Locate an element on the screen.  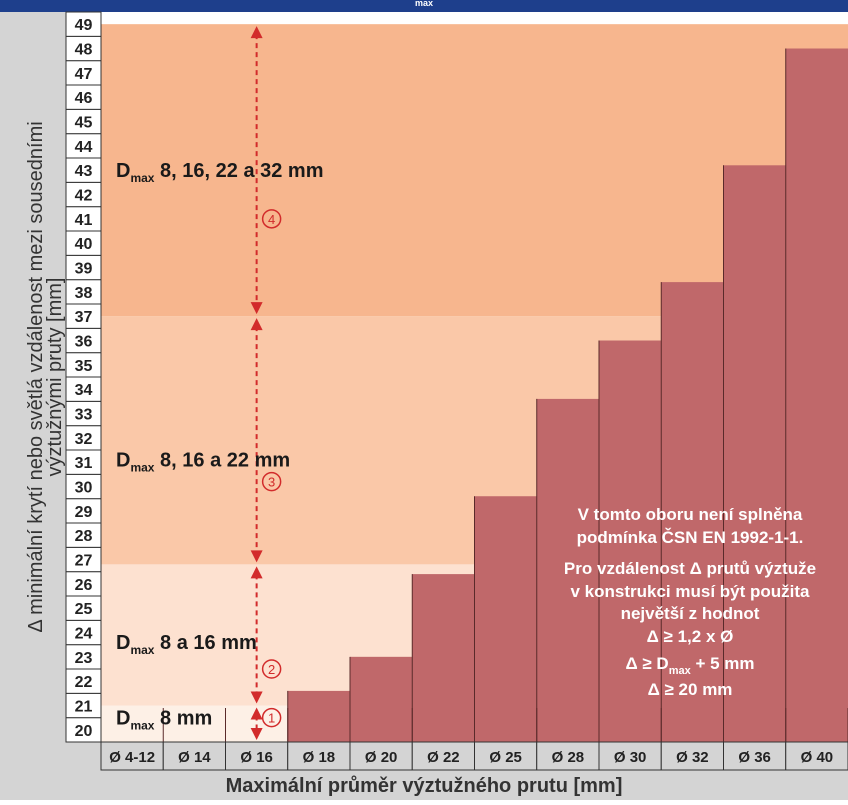
y-tick-label-45: 45 is located at coordinates (84, 123).